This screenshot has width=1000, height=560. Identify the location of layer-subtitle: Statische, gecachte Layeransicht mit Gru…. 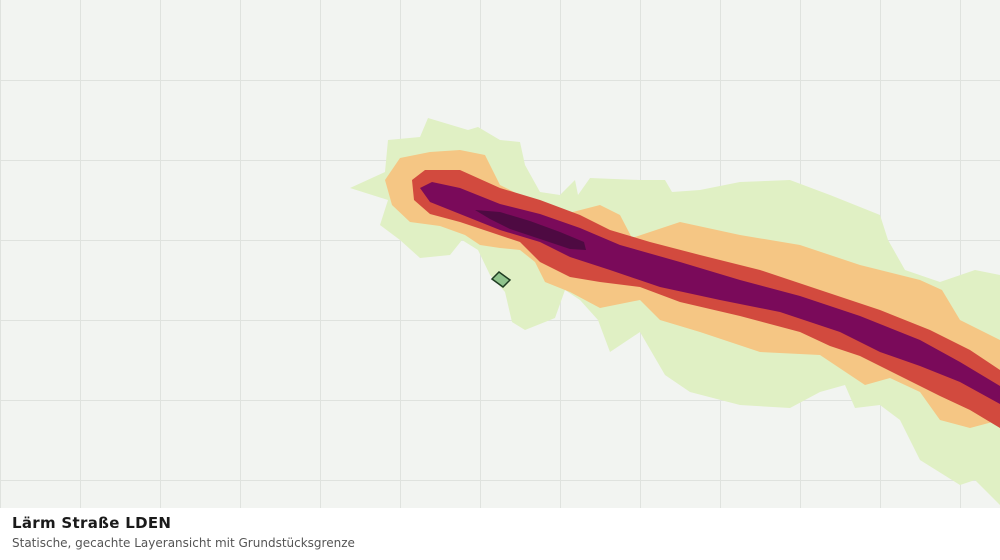
(183, 543).